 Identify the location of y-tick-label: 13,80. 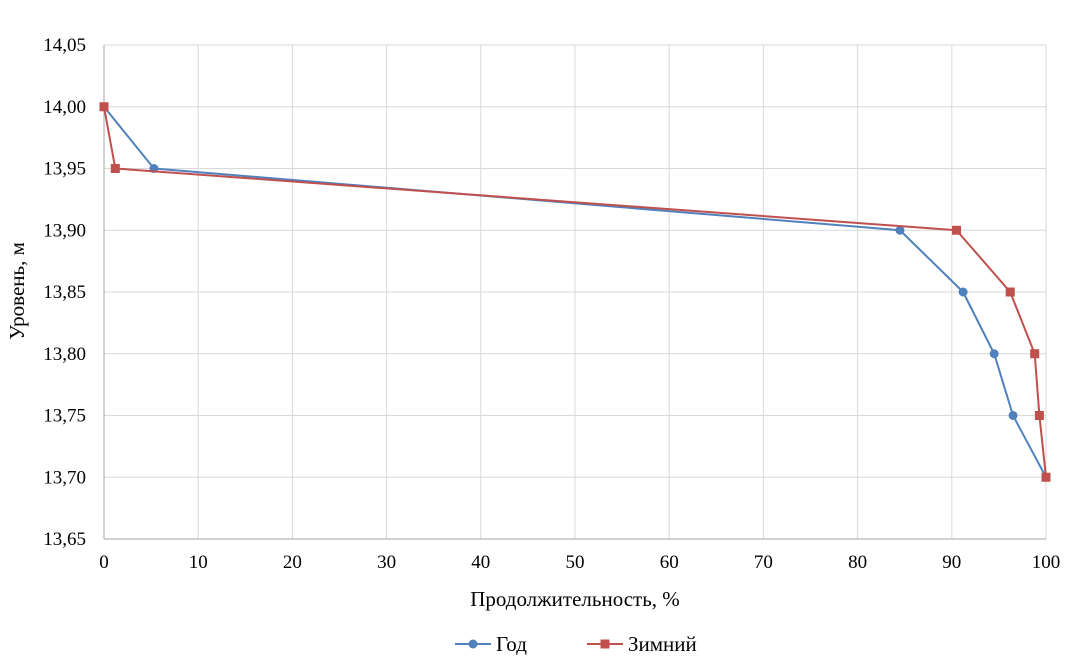
(64, 354).